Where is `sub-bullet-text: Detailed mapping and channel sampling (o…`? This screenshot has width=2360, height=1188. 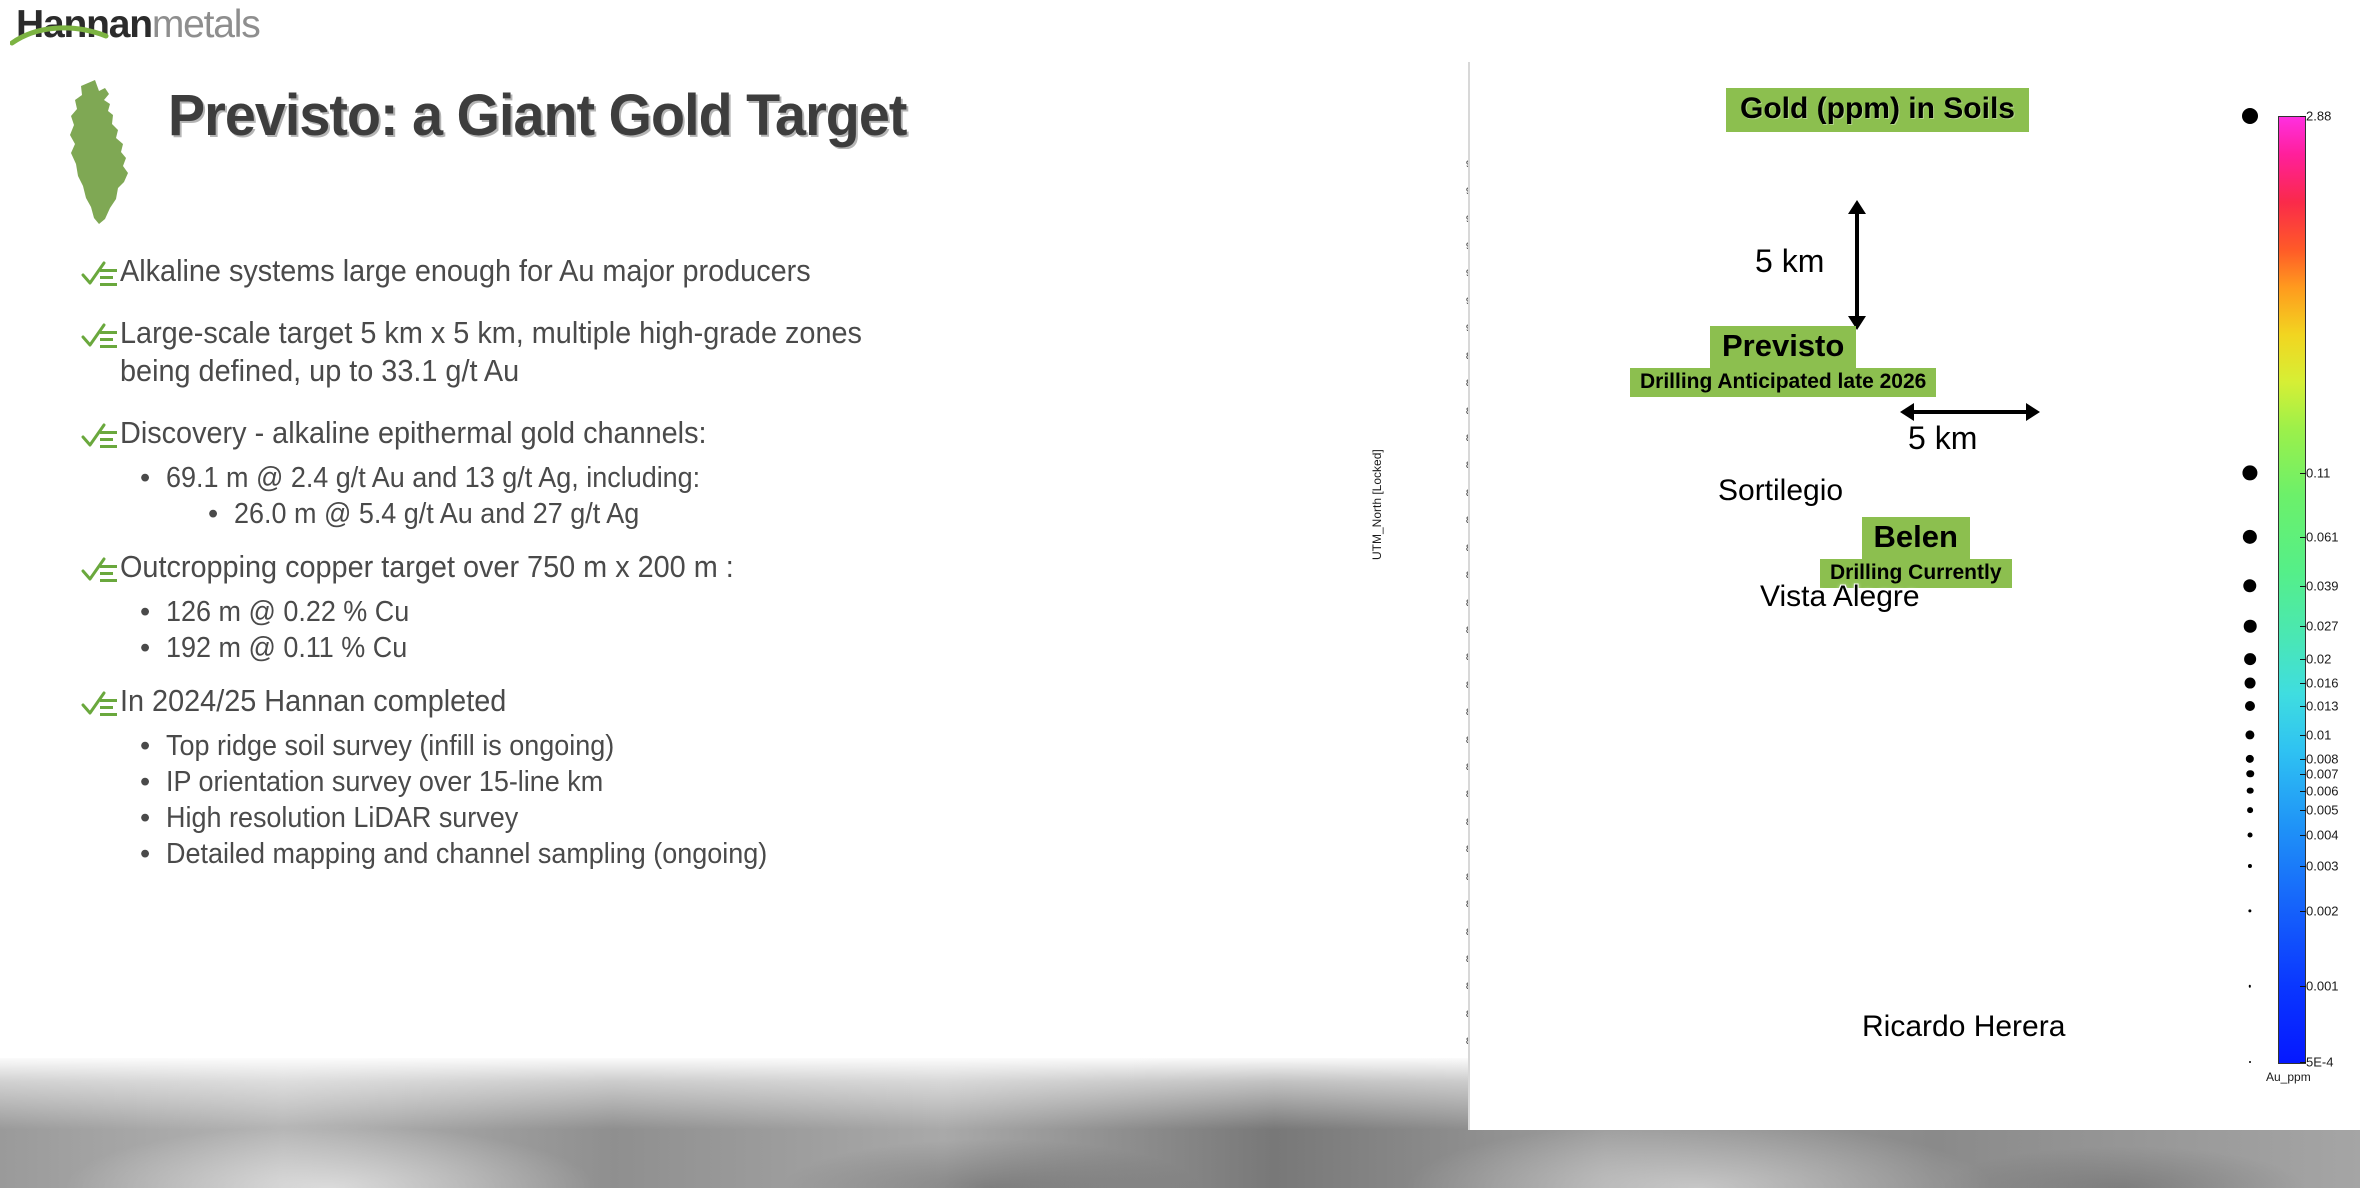 sub-bullet-text: Detailed mapping and channel sampling (o… is located at coordinates (467, 854).